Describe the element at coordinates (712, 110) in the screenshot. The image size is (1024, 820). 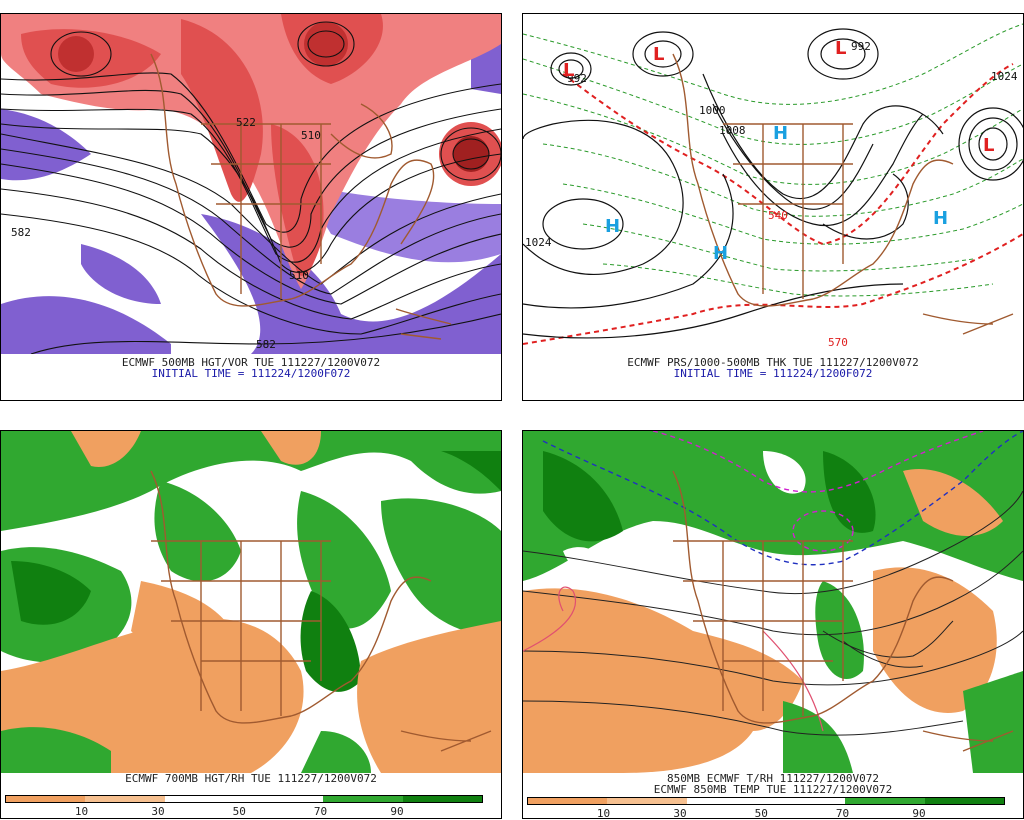
I see `isobar-label: 1000` at that location.